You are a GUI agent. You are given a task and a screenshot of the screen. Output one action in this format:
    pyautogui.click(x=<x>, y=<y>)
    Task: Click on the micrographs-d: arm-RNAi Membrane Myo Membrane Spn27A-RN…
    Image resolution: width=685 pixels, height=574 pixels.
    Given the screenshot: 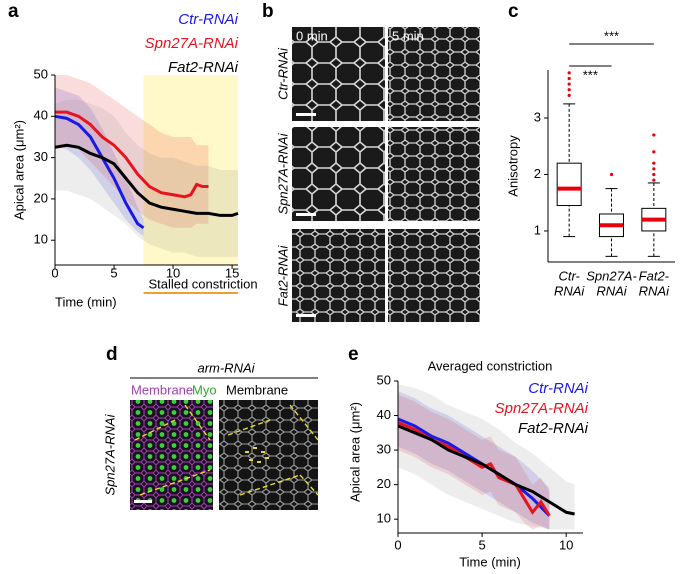 What is the action you would take?
    pyautogui.click(x=210, y=435)
    